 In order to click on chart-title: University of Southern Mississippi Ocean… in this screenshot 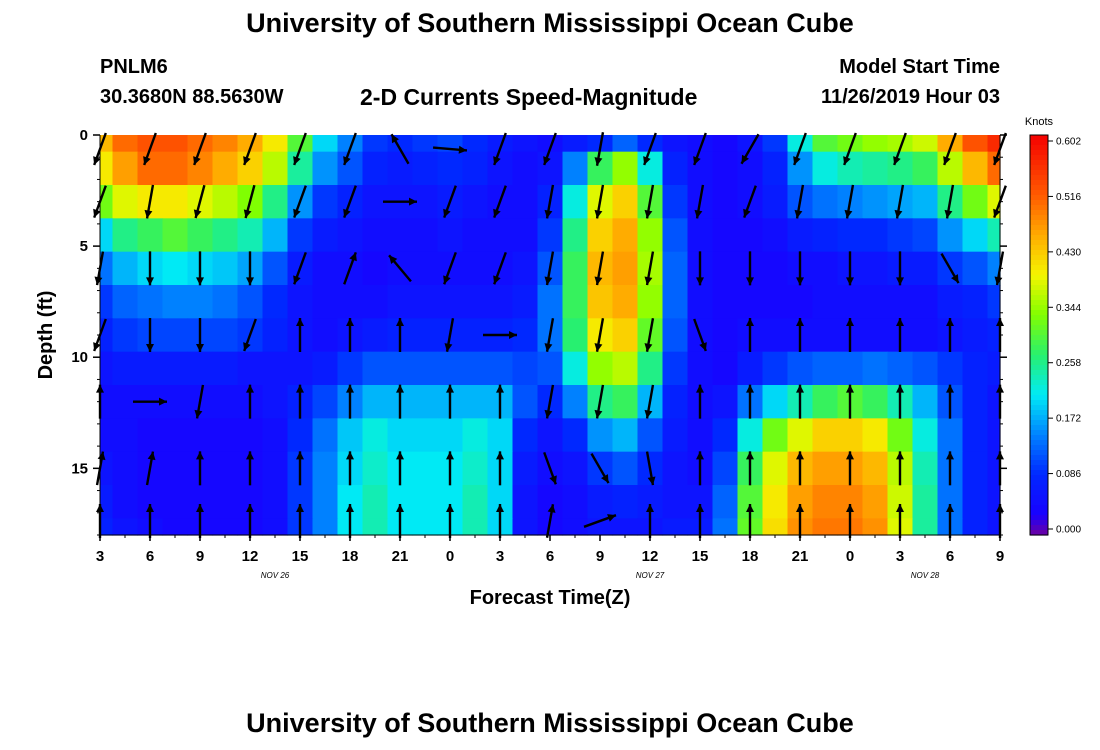, I will do `click(550, 23)`.